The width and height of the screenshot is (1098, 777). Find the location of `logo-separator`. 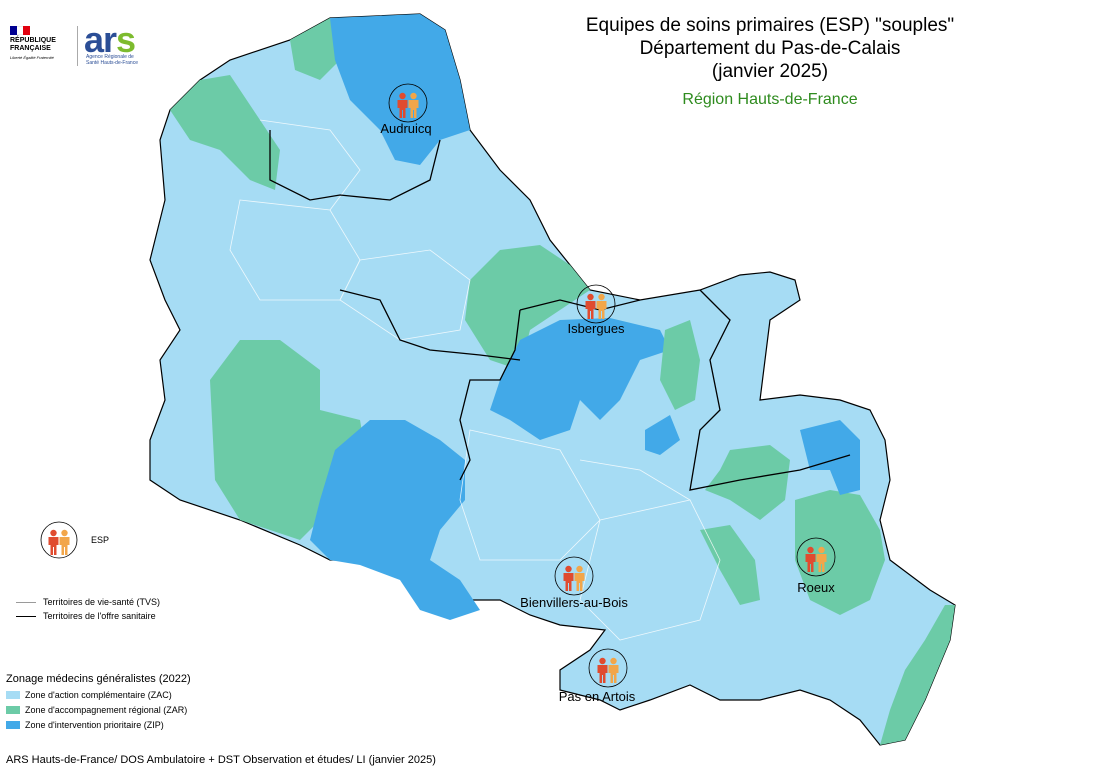

logo-separator is located at coordinates (77, 46).